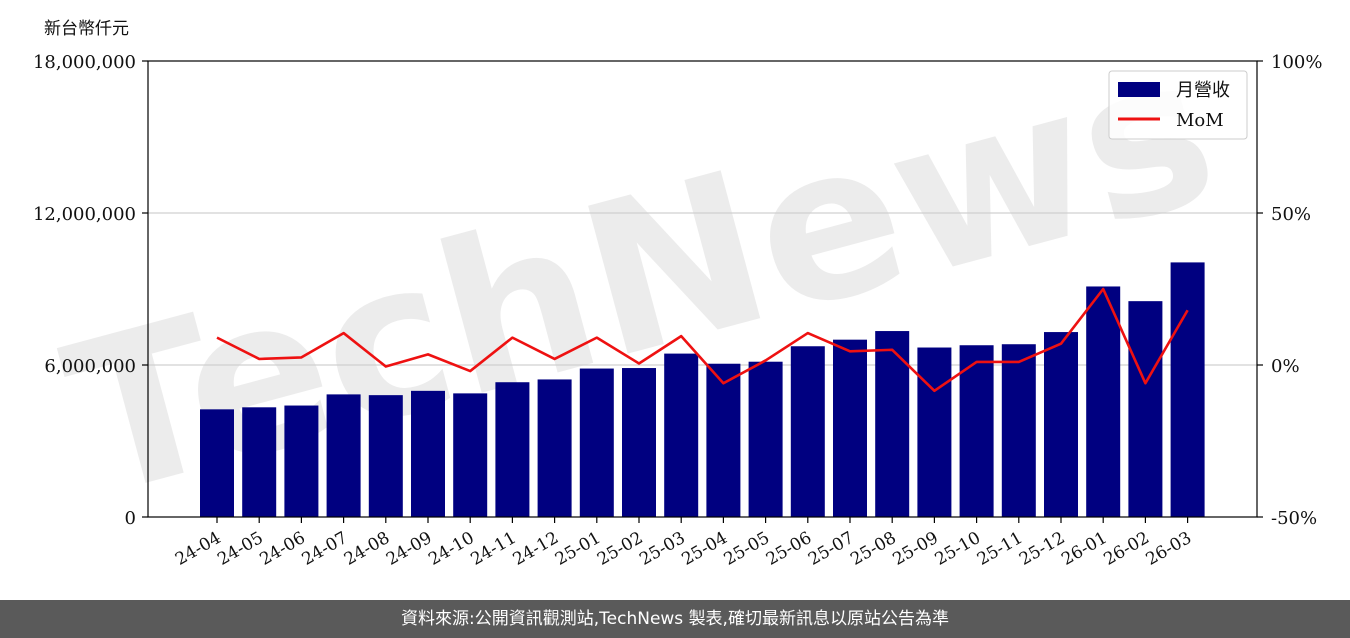 The width and height of the screenshot is (1350, 638). I want to click on right-tick-label: 50%, so click(1291, 214).